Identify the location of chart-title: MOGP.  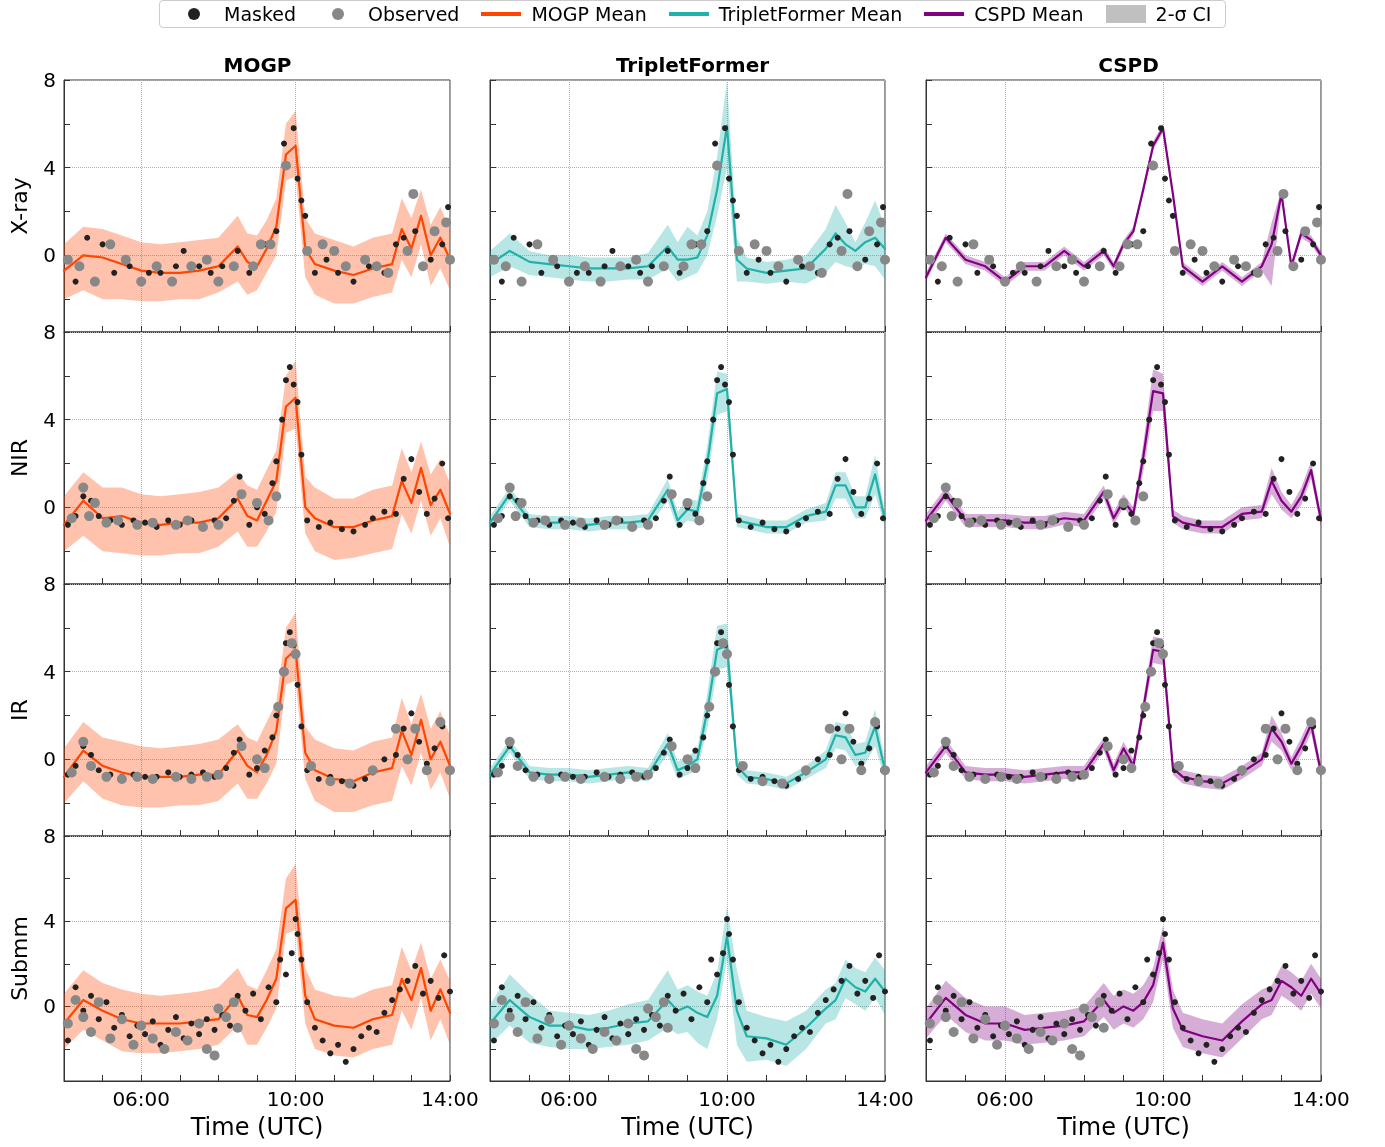
(257, 65).